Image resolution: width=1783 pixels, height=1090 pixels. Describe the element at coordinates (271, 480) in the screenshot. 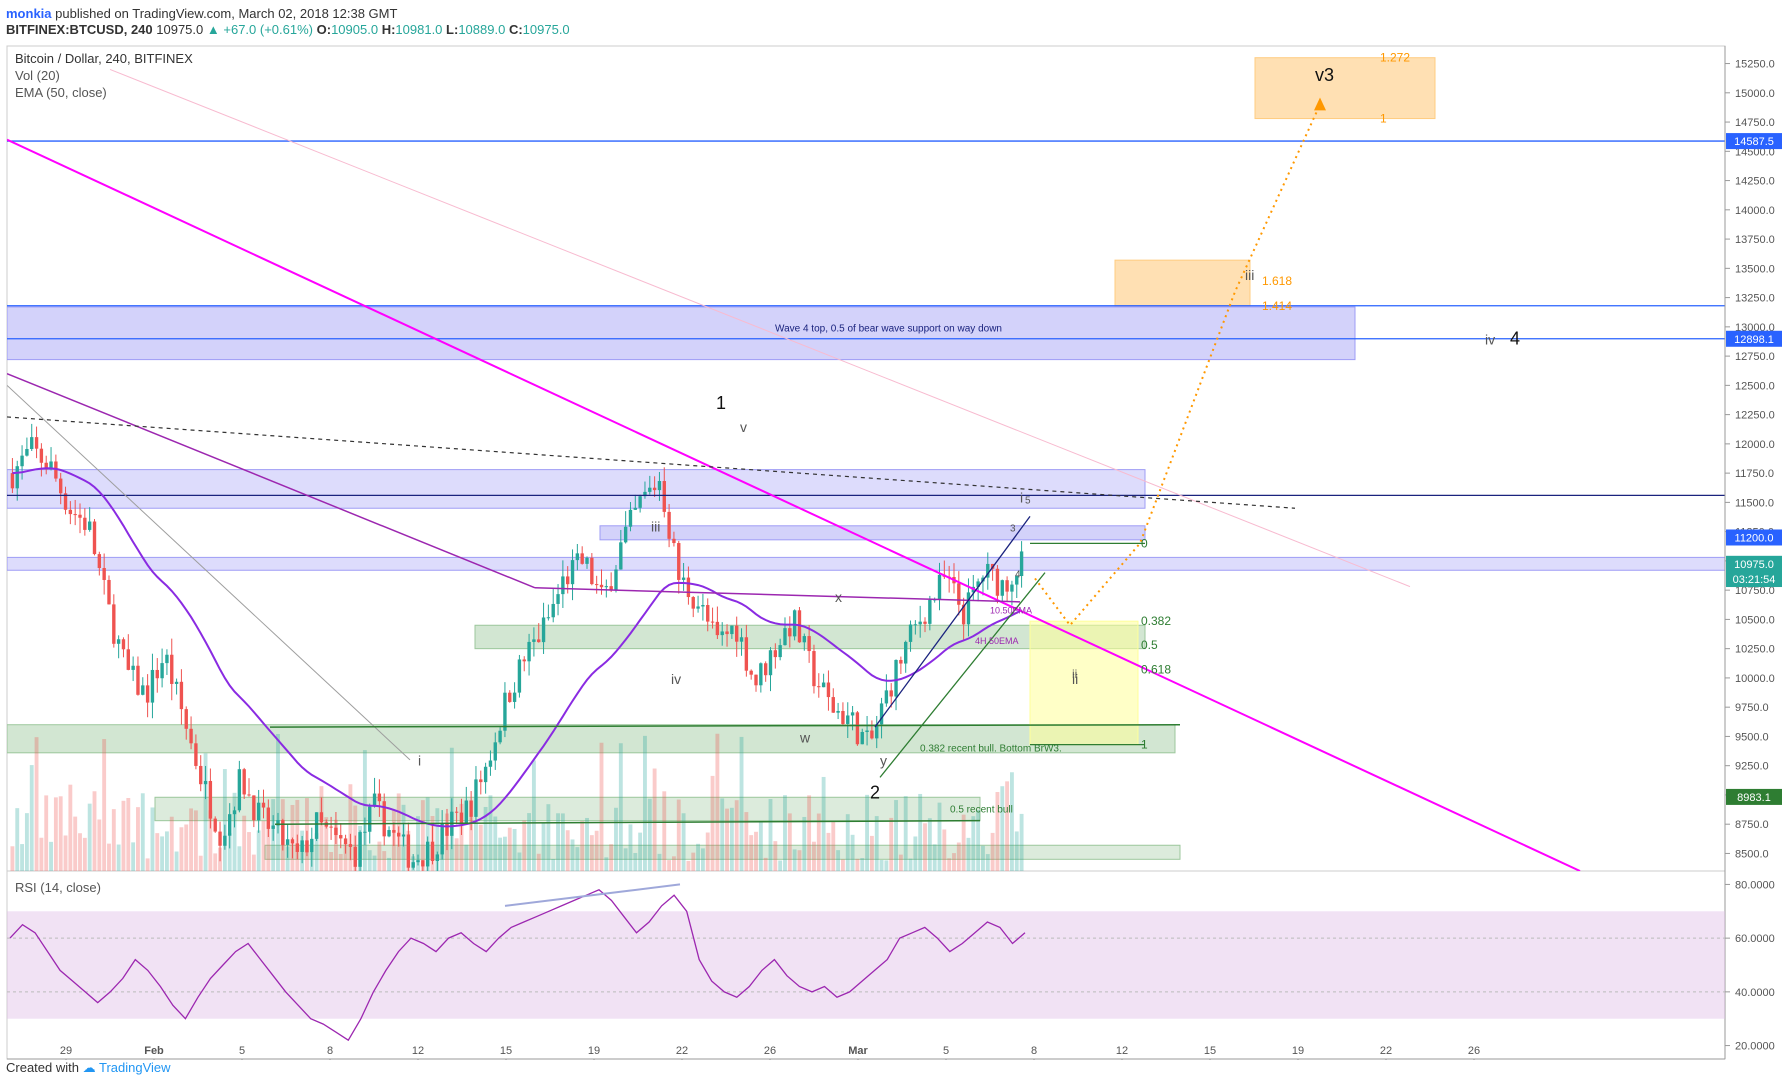

I see `purple-trendline` at that location.